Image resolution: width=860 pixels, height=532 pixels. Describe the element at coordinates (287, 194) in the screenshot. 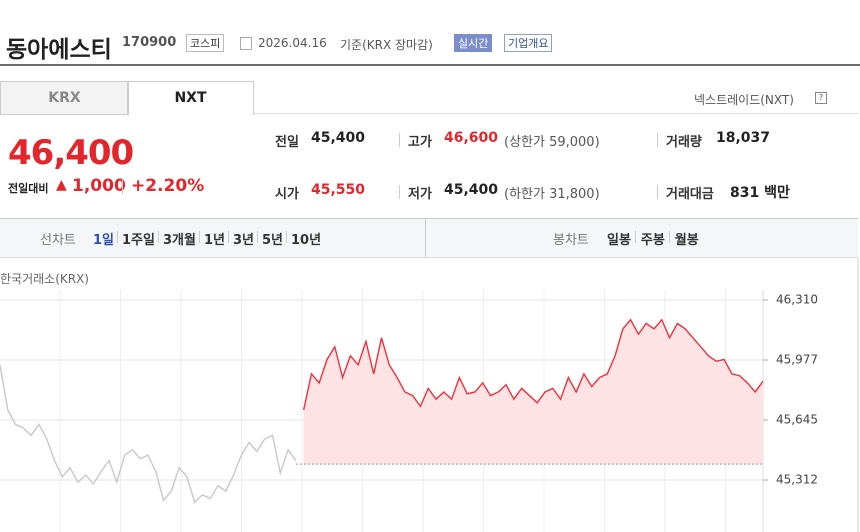

I see `stat-label: 시가` at that location.